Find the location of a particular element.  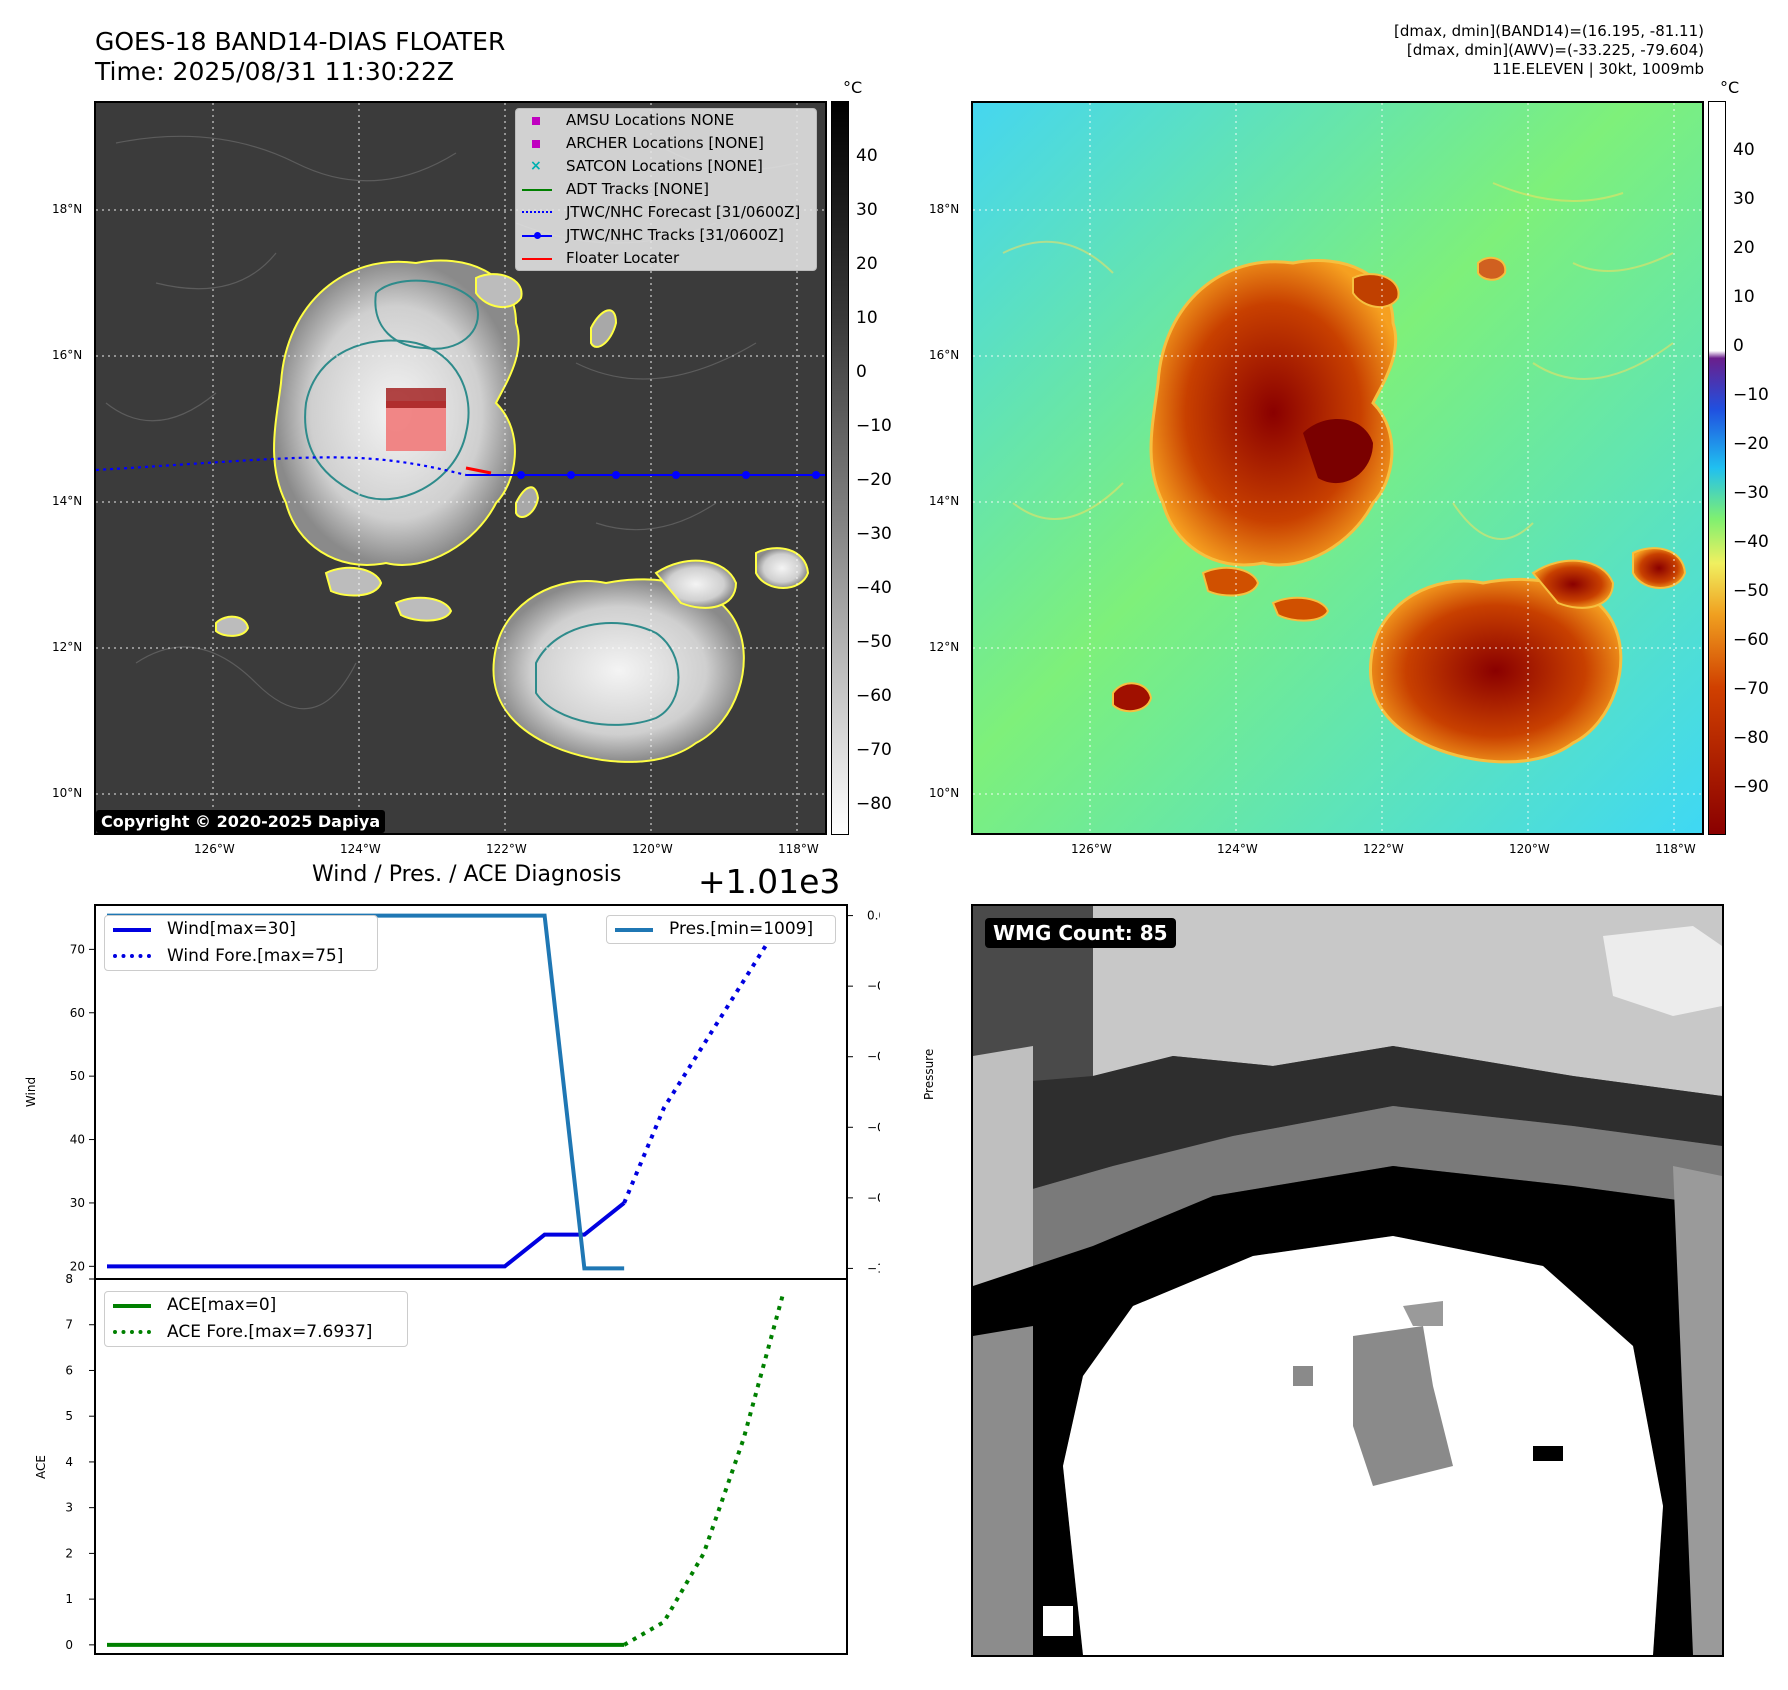

wind-tick-label: 50 is located at coordinates (77, 1076).